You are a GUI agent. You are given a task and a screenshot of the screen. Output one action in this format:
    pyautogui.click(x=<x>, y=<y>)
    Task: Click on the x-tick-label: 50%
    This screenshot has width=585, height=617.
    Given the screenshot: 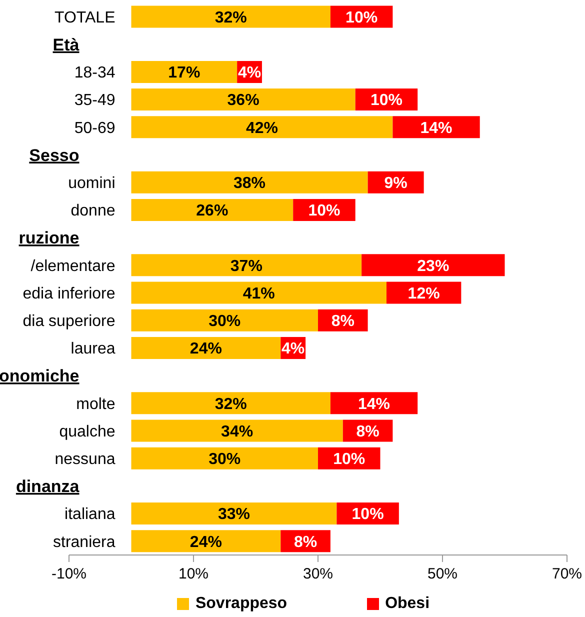 What is the action you would take?
    pyautogui.click(x=442, y=574)
    